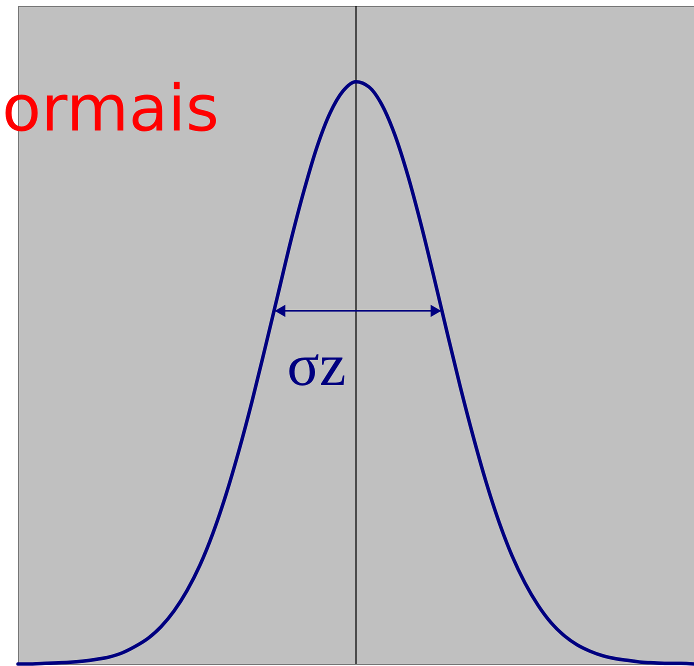 This screenshot has height=666, width=694. What do you see at coordinates (316, 365) in the screenshot?
I see `annotation: σz` at bounding box center [316, 365].